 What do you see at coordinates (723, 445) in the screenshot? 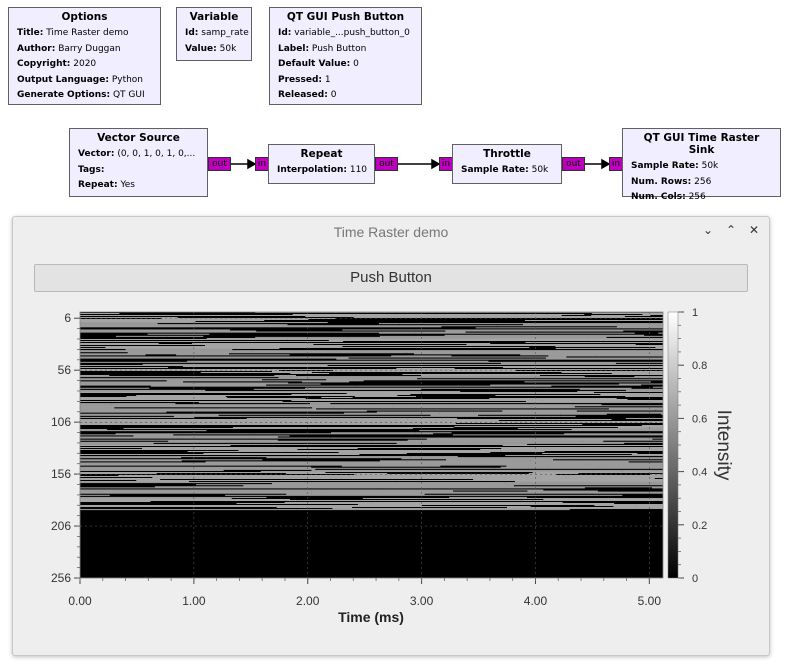
I see `colorbar-label: Intensity` at bounding box center [723, 445].